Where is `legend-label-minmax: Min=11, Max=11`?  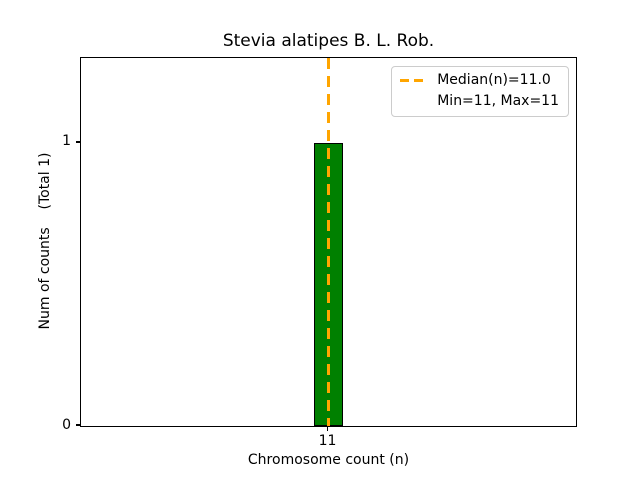 legend-label-minmax: Min=11, Max=11 is located at coordinates (498, 101).